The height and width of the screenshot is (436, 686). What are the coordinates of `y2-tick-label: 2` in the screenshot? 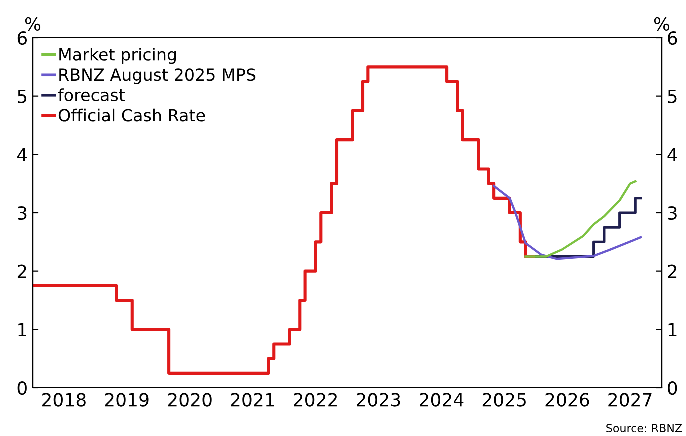 It's located at (672, 271).